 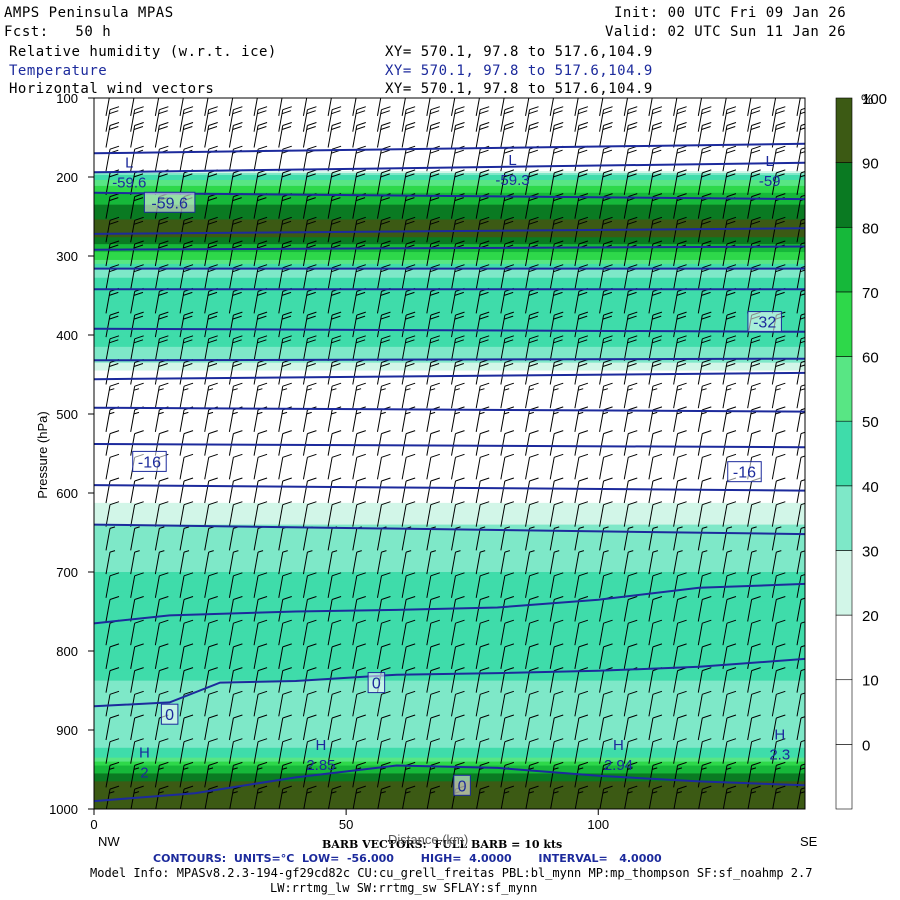 What do you see at coordinates (512, 160) in the screenshot?
I see `extremum-type: L` at bounding box center [512, 160].